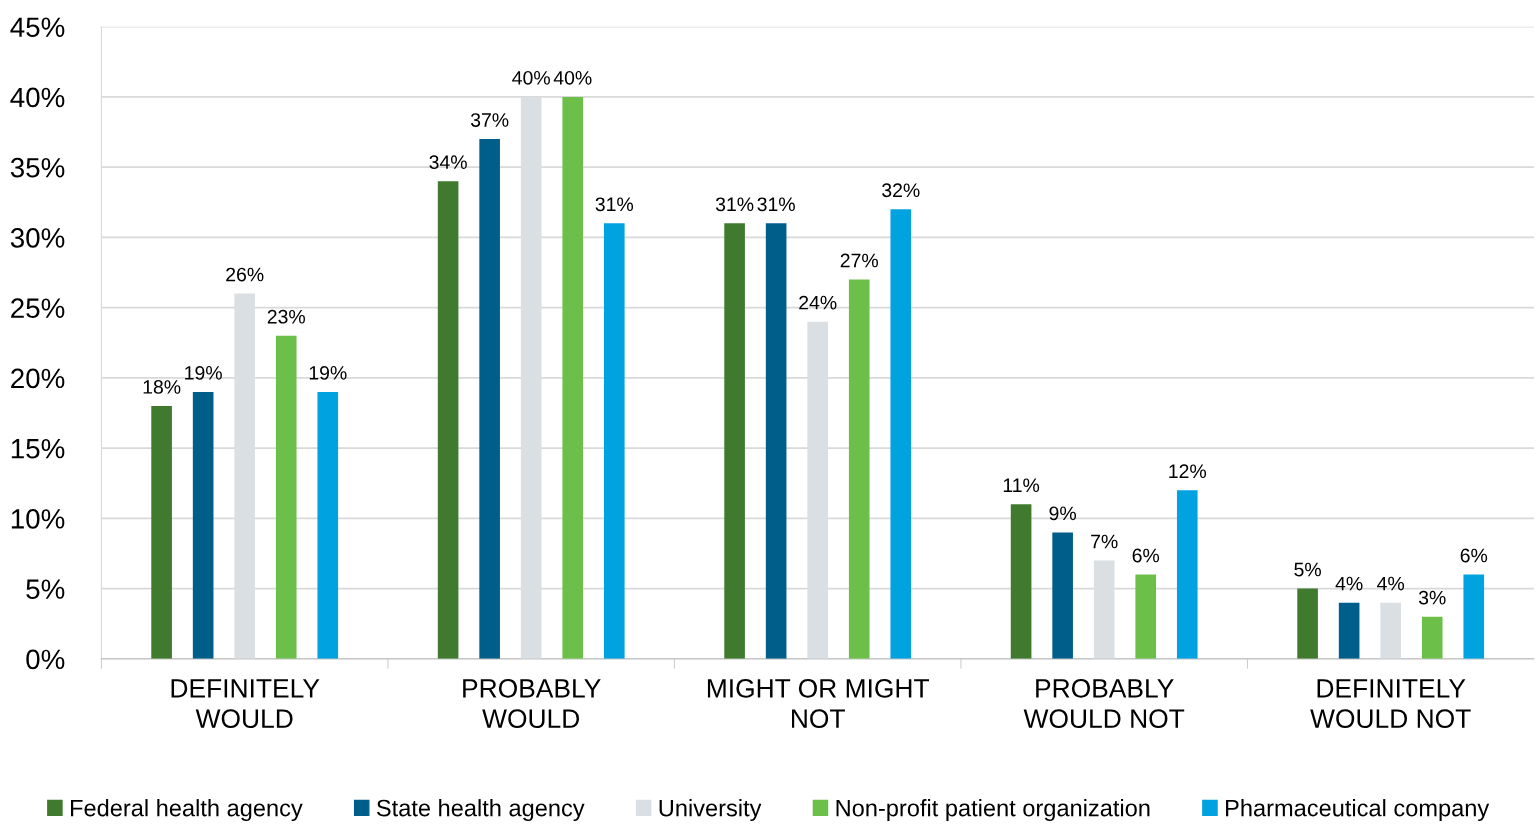 This screenshot has height=834, width=1537. Describe the element at coordinates (1358, 810) in the screenshot. I see `legend-label: Pharmaceutical company` at that location.